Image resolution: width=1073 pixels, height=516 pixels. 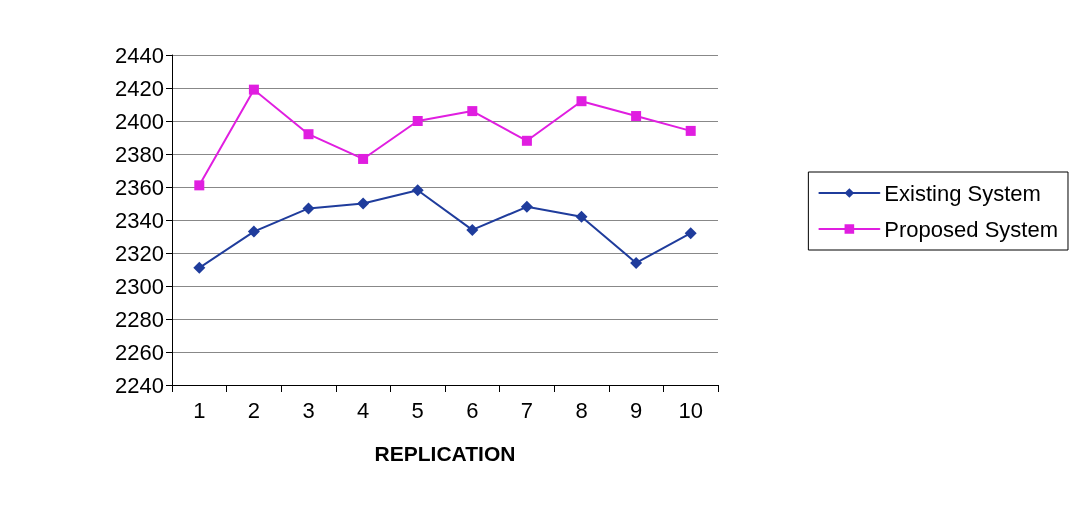 I want to click on legend-label: Proposed System, so click(x=971, y=229).